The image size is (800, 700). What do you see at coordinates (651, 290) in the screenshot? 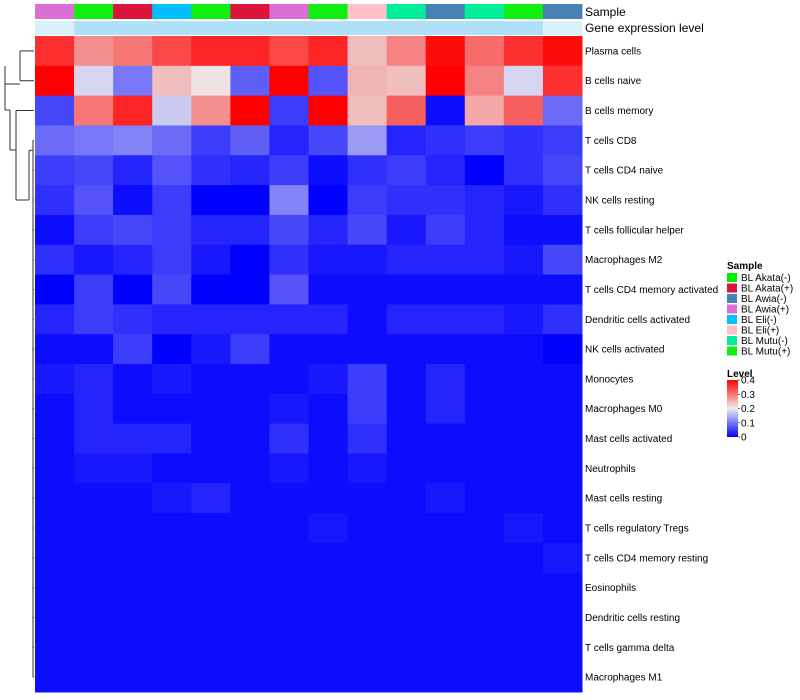
I see `row-label: T cells CD4 memory activated` at bounding box center [651, 290].